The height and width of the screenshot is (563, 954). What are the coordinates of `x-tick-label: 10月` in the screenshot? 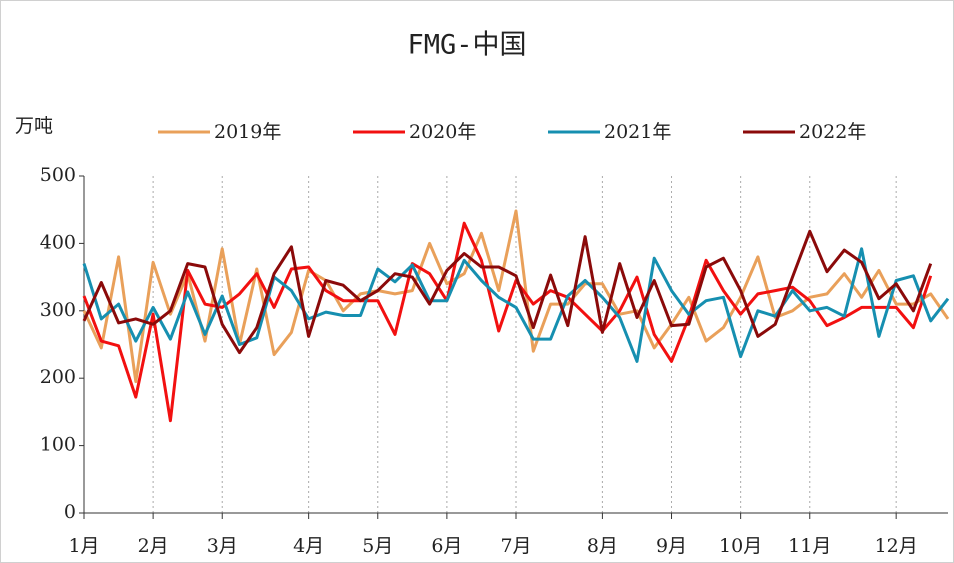 It's located at (740, 546).